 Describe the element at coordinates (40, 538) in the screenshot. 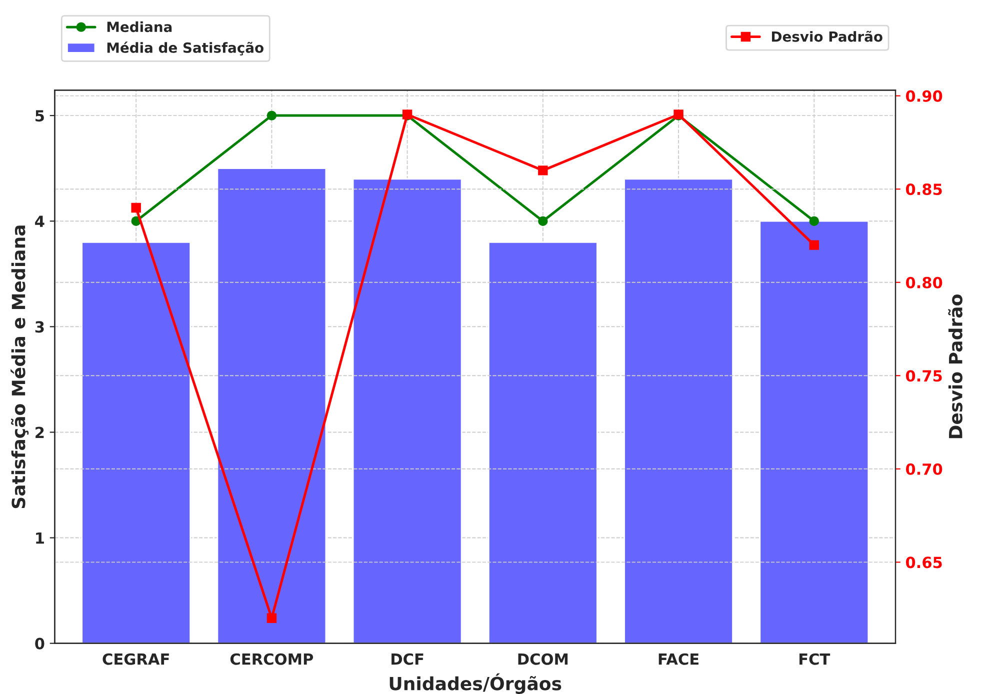

I see `y-tick-label: 1` at that location.